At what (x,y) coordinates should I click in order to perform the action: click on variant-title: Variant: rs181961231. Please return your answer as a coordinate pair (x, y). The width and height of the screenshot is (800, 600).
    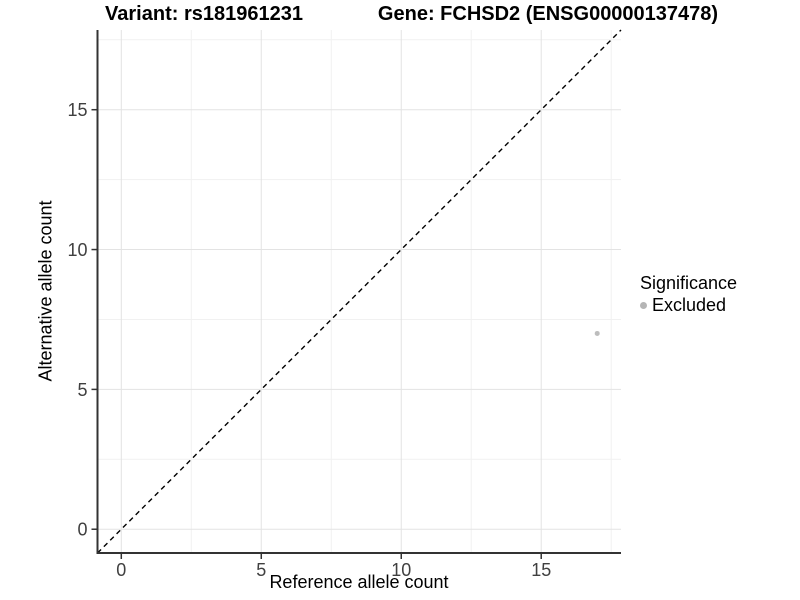
    Looking at the image, I should click on (204, 14).